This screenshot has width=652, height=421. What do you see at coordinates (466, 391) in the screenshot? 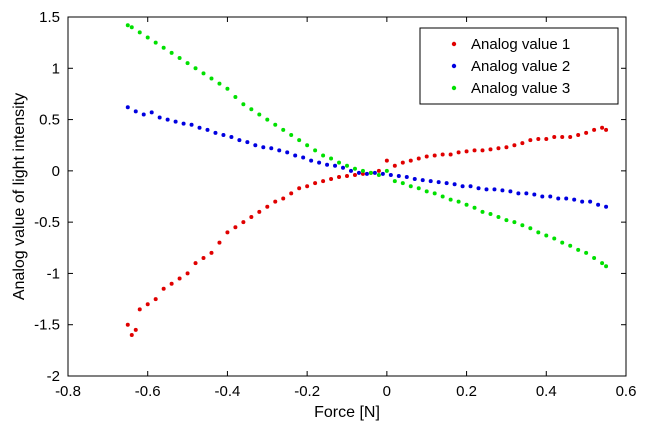
I see `x-tick-label: 0.2` at bounding box center [466, 391].